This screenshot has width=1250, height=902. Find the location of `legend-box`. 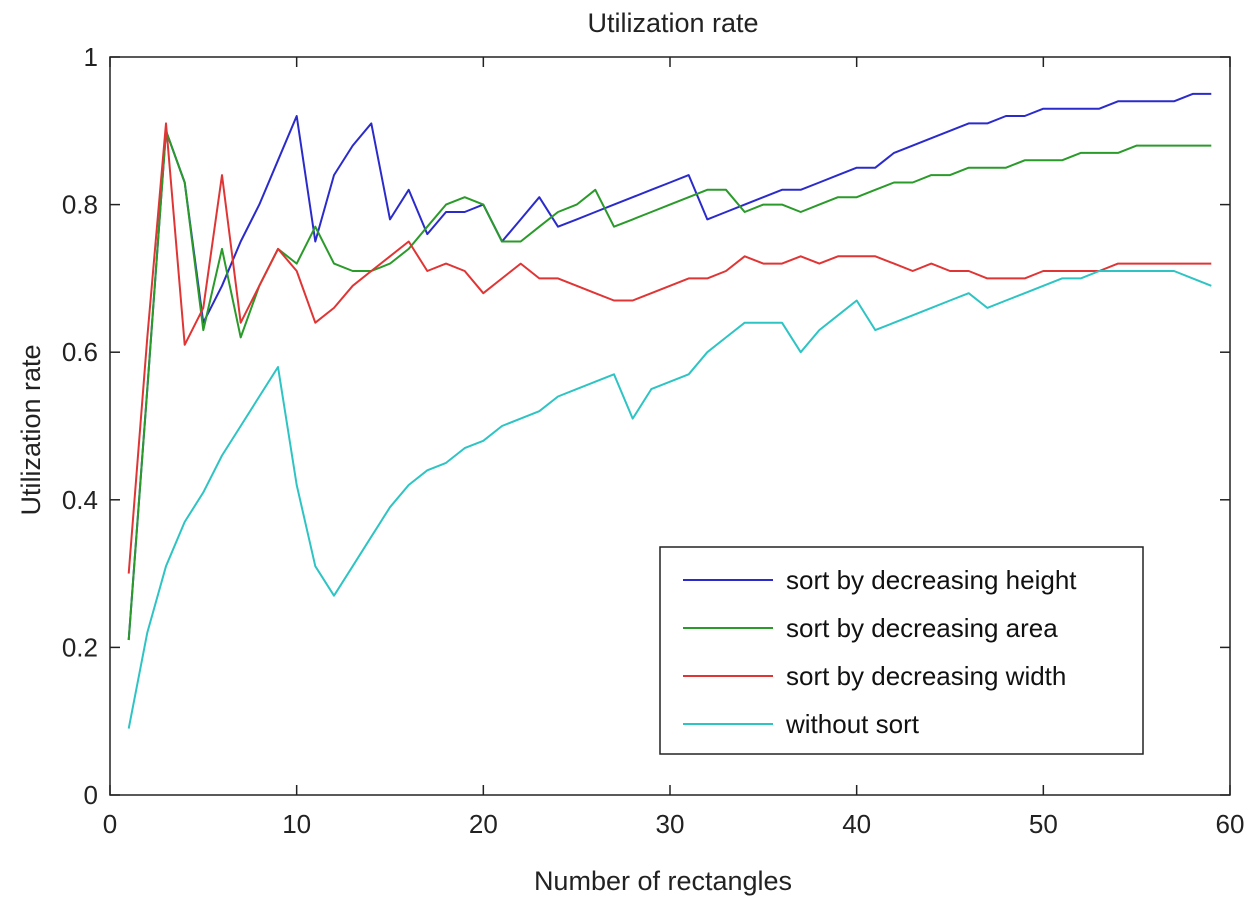

legend-box is located at coordinates (901, 650).